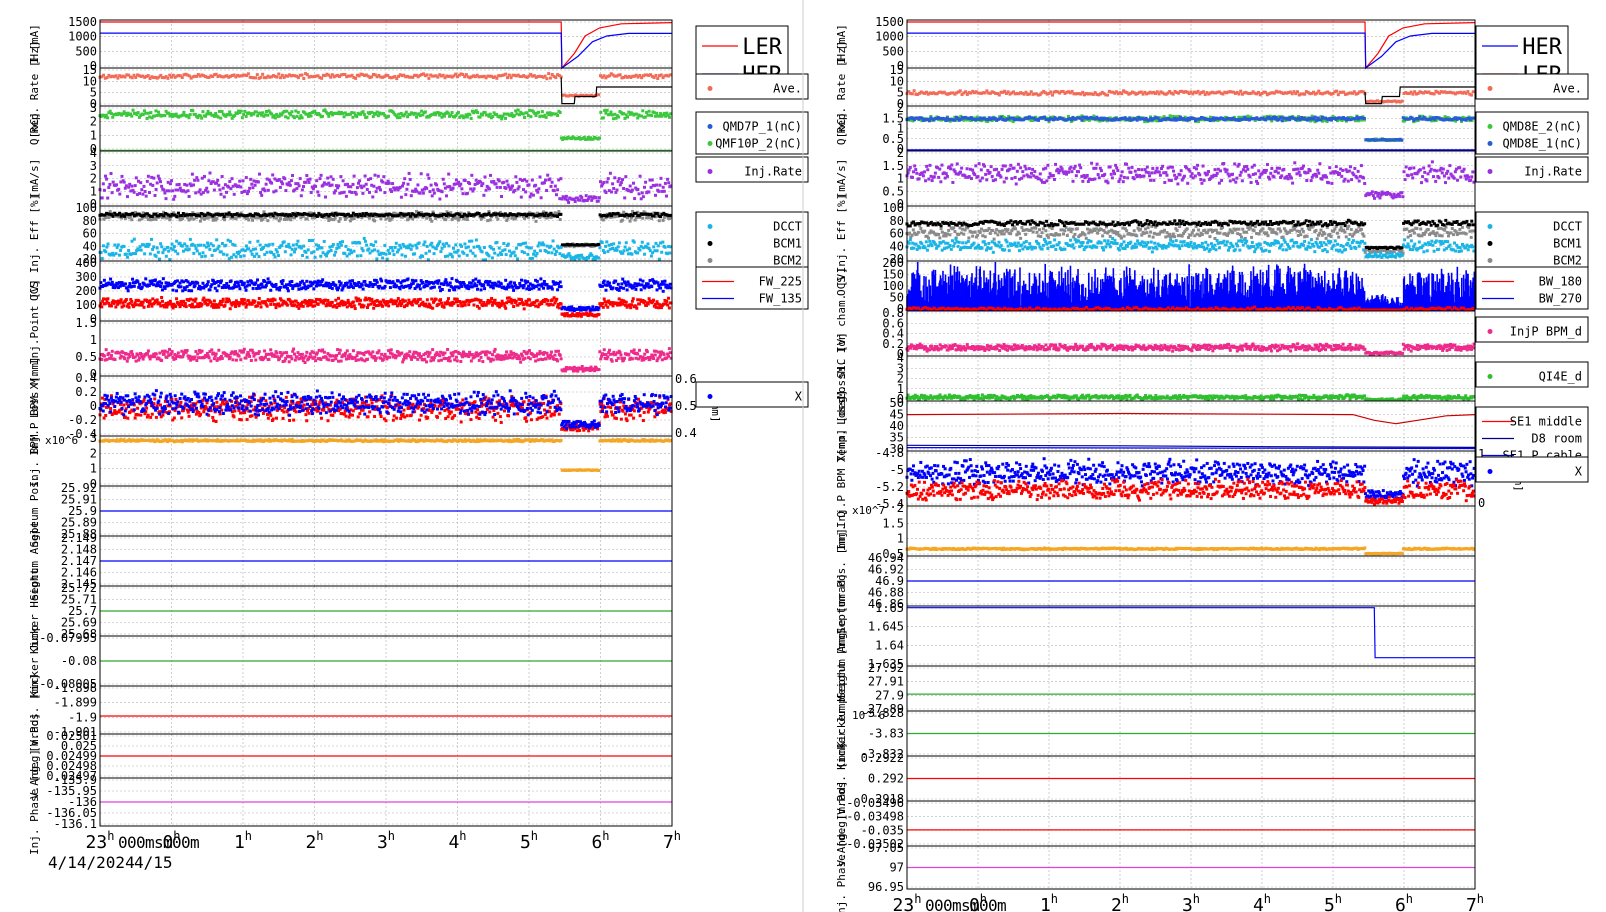 The height and width of the screenshot is (912, 1606). What do you see at coordinates (752, 86) in the screenshot?
I see `legend: Ave.` at bounding box center [752, 86].